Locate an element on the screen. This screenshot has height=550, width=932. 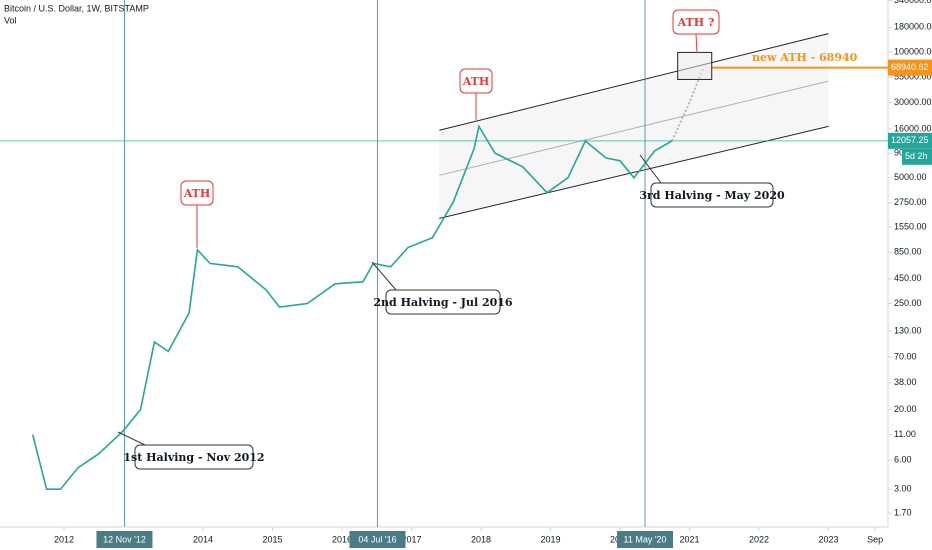
y-tick-label: 100000.00 is located at coordinates (913, 51).